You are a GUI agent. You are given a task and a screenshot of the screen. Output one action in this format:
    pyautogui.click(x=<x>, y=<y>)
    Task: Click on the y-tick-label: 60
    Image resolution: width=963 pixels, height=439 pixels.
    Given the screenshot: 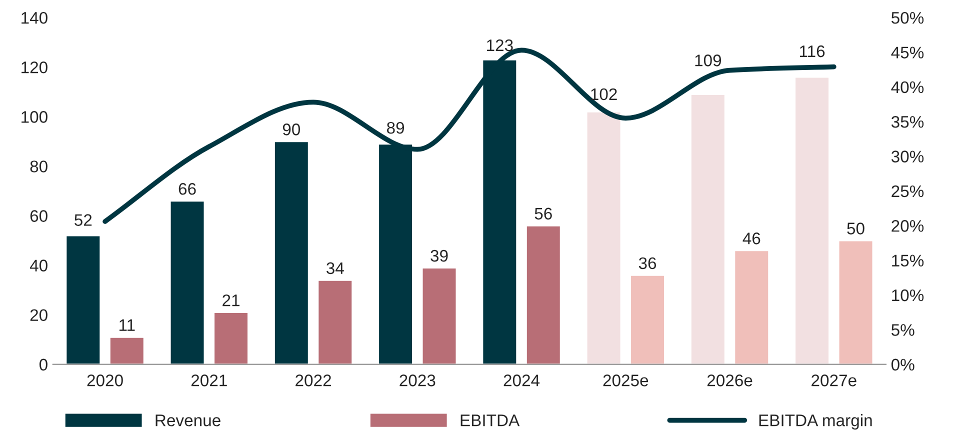 What is the action you would take?
    pyautogui.click(x=39, y=216)
    